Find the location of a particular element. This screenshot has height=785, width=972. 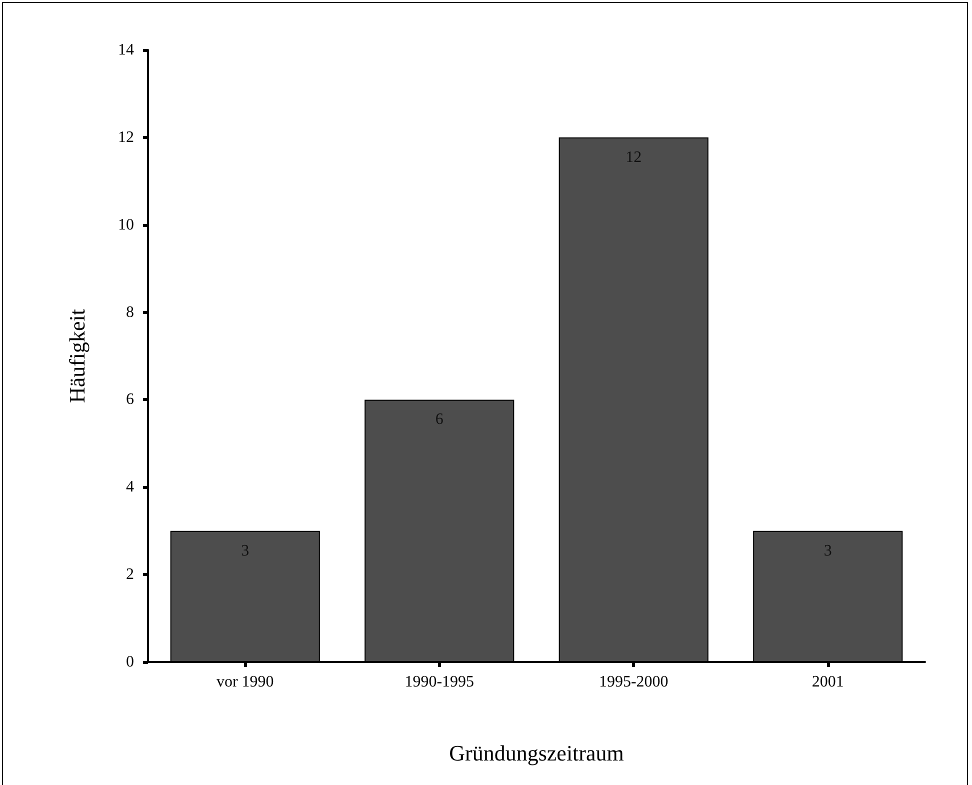

y-tick-label: 8 is located at coordinates (130, 312).